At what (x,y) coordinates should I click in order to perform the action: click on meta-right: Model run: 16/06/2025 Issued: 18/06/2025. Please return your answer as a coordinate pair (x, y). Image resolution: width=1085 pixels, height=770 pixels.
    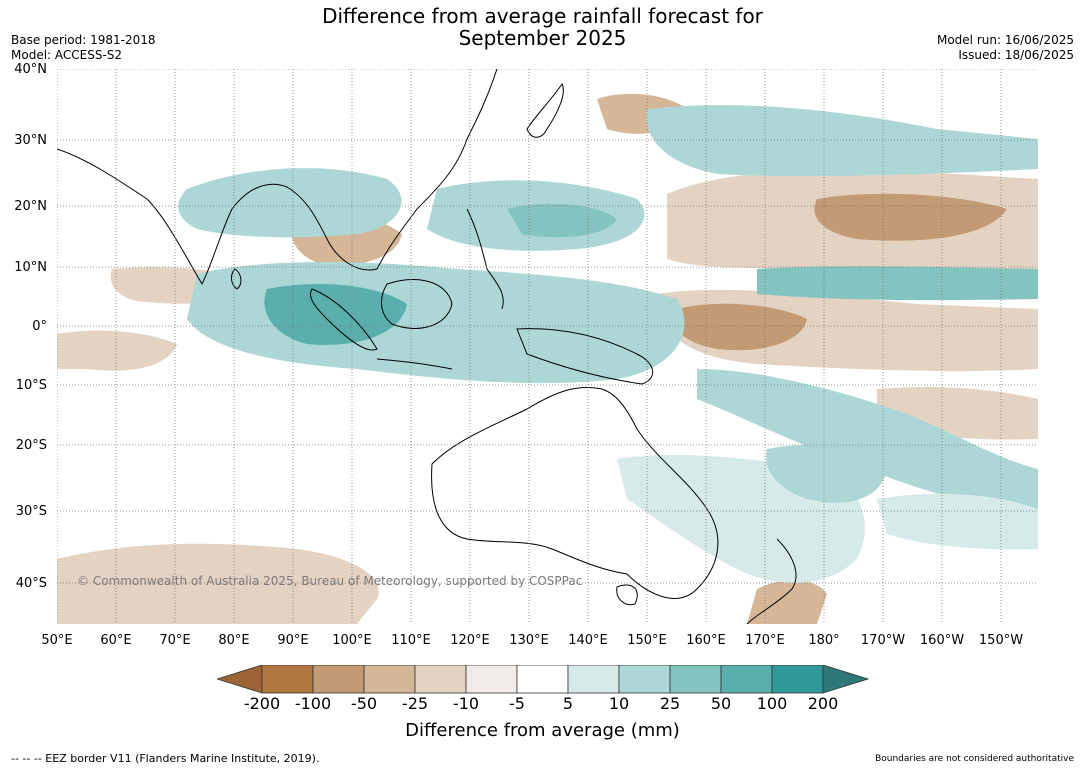
    Looking at the image, I should click on (1005, 48).